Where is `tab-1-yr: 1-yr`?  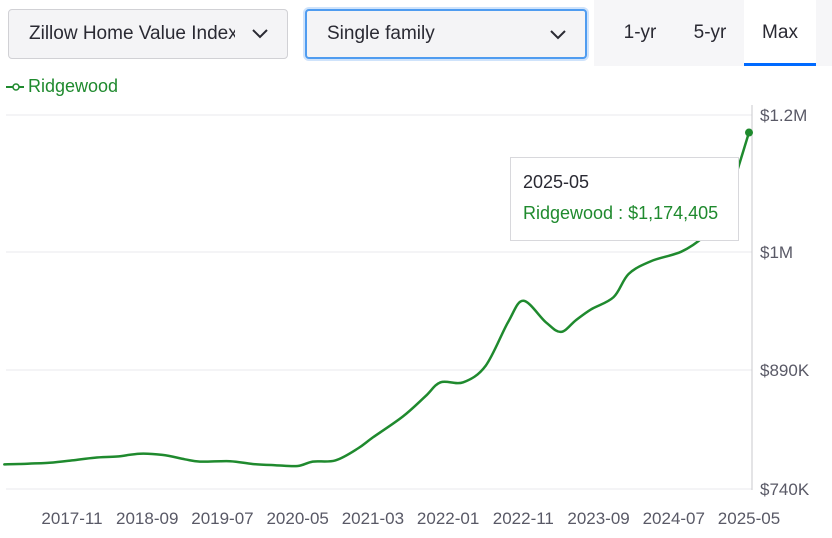 tab-1-yr: 1-yr is located at coordinates (640, 32).